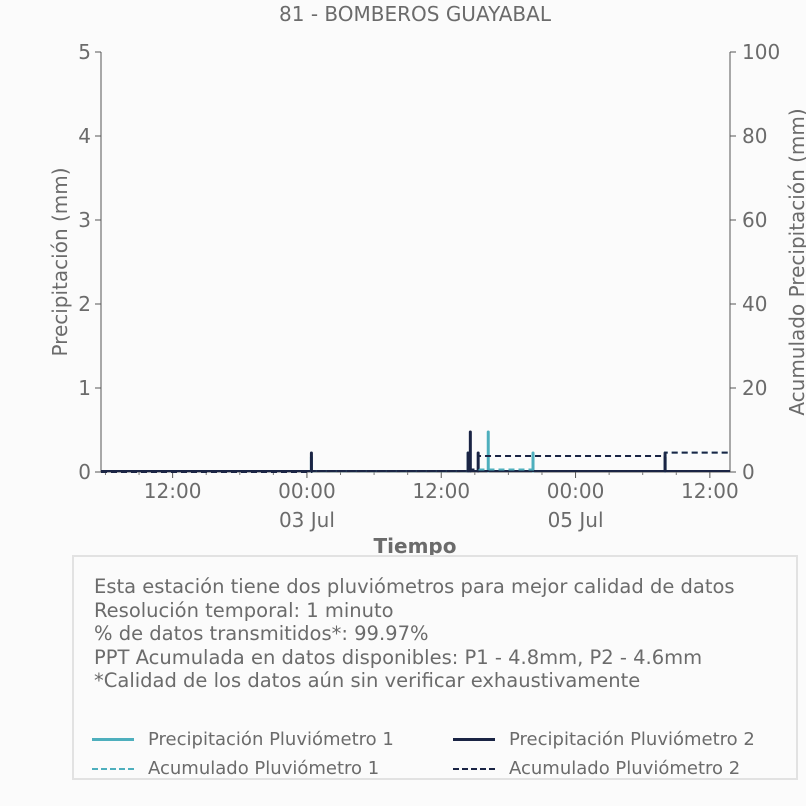  What do you see at coordinates (307, 520) in the screenshot?
I see `x-tick-sublabel: 03 Jul` at bounding box center [307, 520].